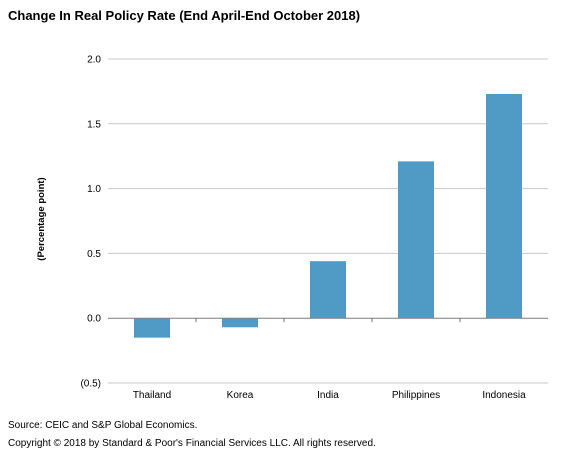 The image size is (570, 461). I want to click on x-tick-label: Philippines, so click(416, 395).